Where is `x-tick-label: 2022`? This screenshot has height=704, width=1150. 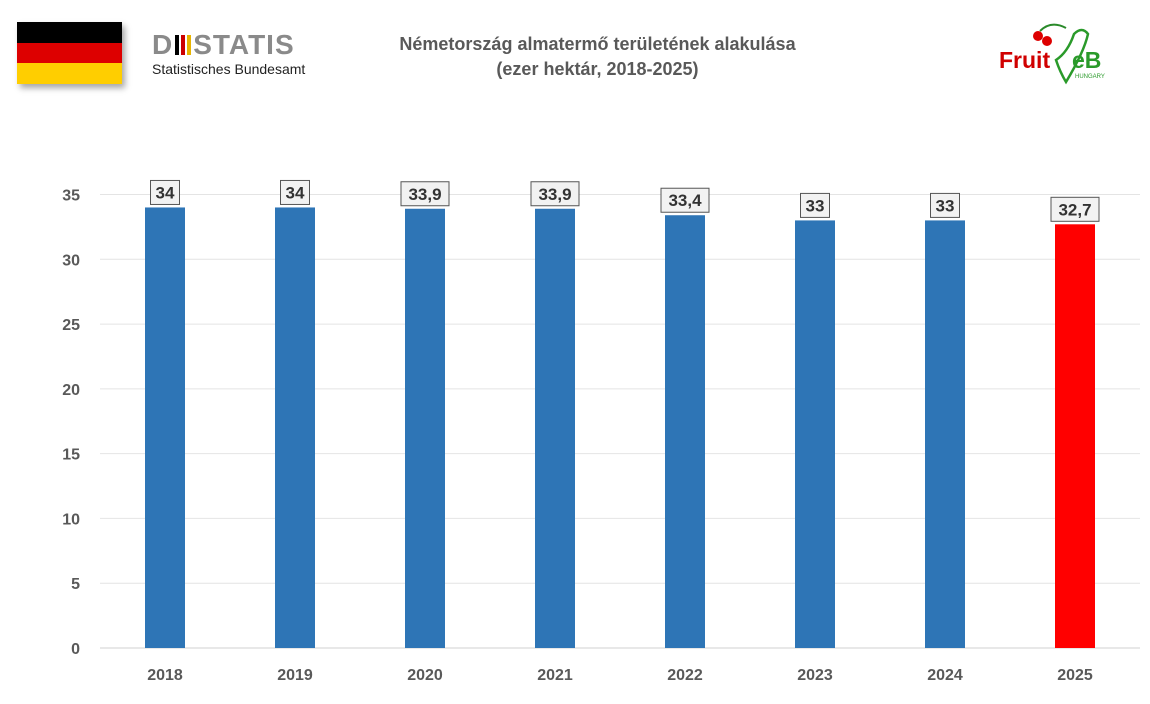 x-tick-label: 2022 is located at coordinates (685, 675).